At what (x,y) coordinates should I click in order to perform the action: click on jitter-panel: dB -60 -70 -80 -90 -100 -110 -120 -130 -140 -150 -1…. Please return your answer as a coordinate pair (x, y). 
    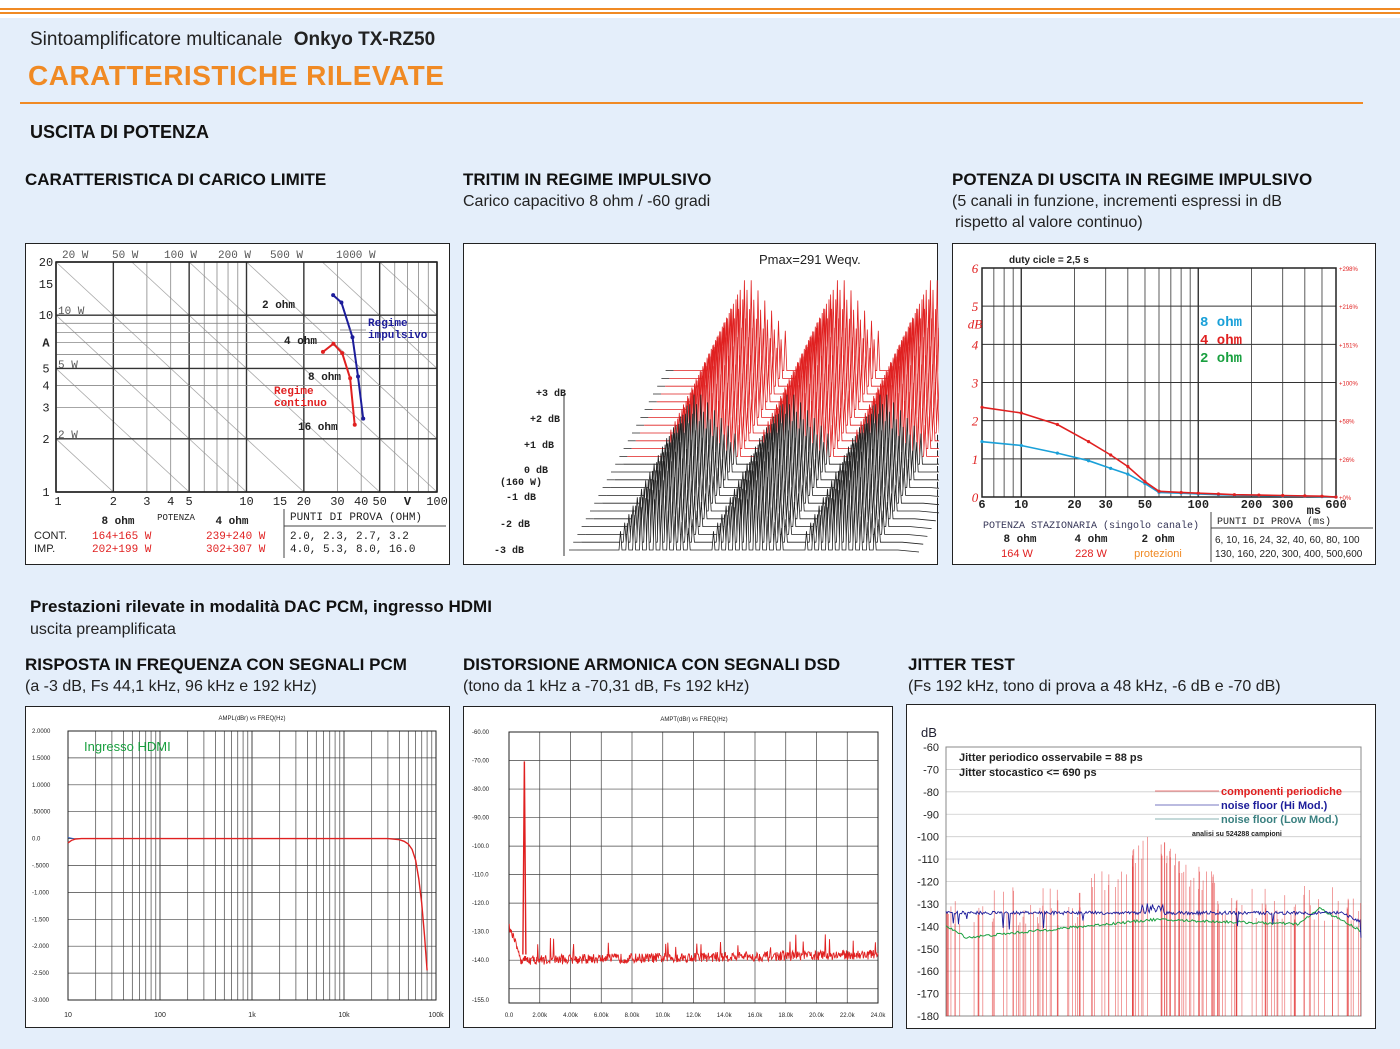
    Looking at the image, I should click on (1141, 866).